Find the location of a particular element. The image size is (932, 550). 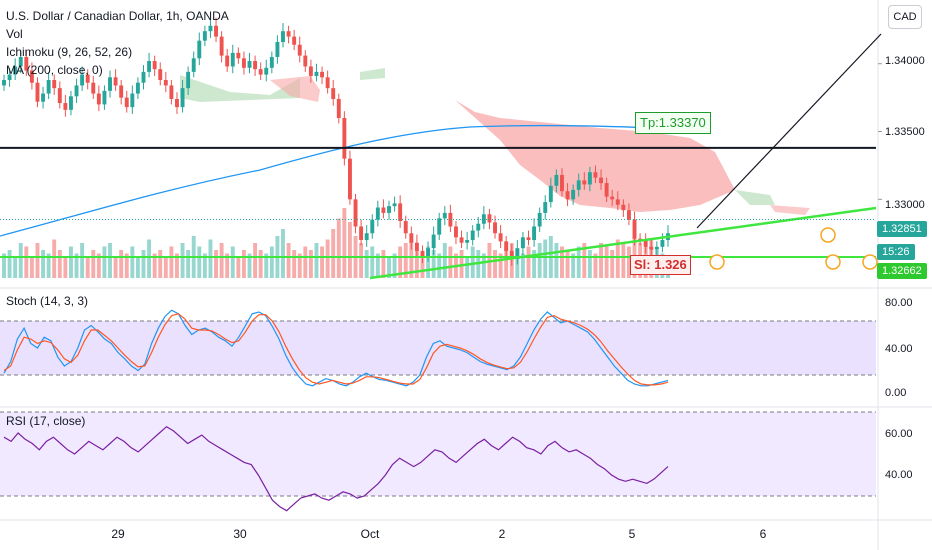

rsi-band is located at coordinates (438, 454).